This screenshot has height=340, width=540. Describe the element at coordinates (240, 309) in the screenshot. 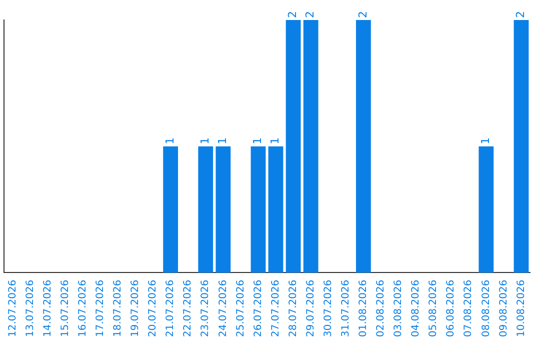

I see `x-tick-label: 25.07.2026` at that location.